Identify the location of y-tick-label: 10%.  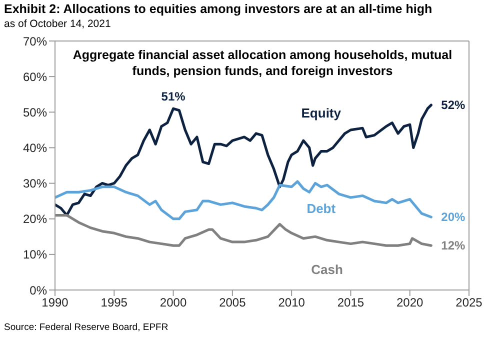
(35, 255).